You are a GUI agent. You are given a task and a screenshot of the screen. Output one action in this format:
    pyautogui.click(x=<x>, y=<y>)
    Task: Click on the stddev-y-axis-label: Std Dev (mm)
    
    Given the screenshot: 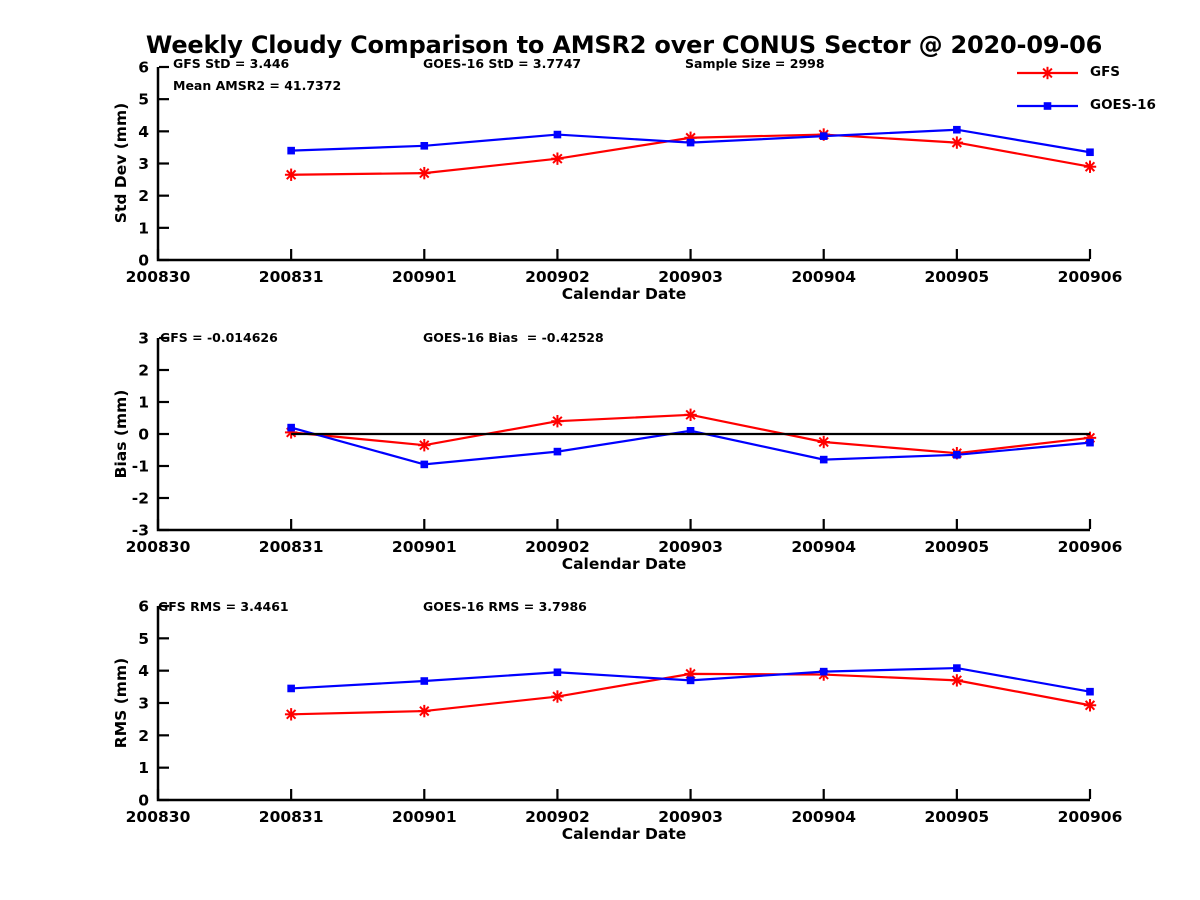 What is the action you would take?
    pyautogui.click(x=121, y=163)
    